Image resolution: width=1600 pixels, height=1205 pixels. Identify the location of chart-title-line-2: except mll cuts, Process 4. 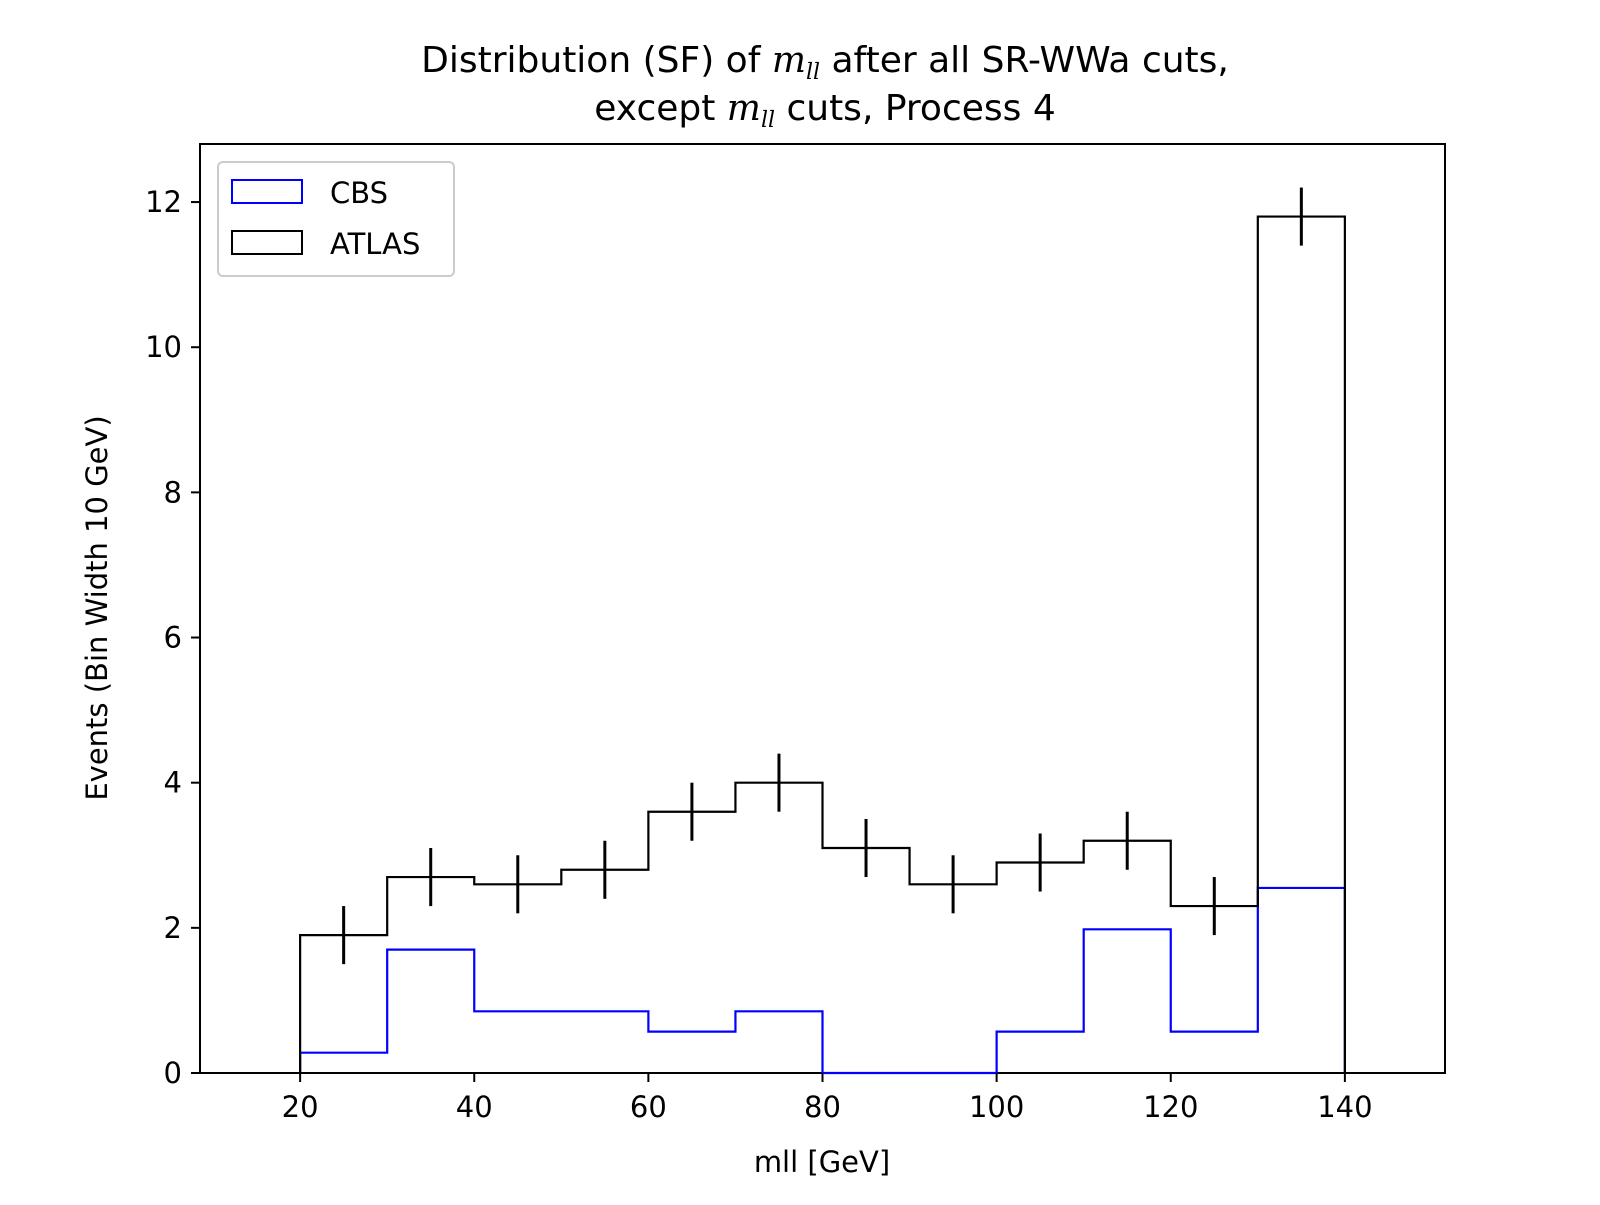
(825, 110).